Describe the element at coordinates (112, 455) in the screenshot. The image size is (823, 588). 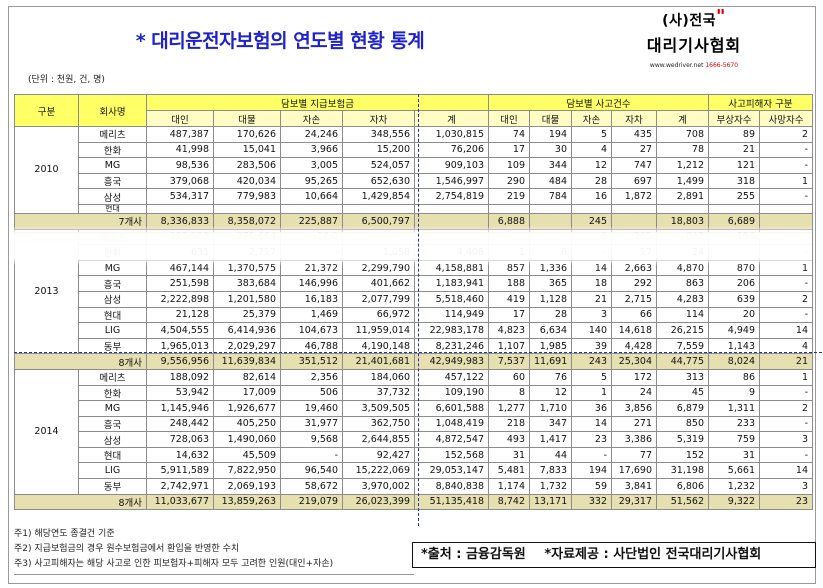
I see `insurer-cell: 현대` at that location.